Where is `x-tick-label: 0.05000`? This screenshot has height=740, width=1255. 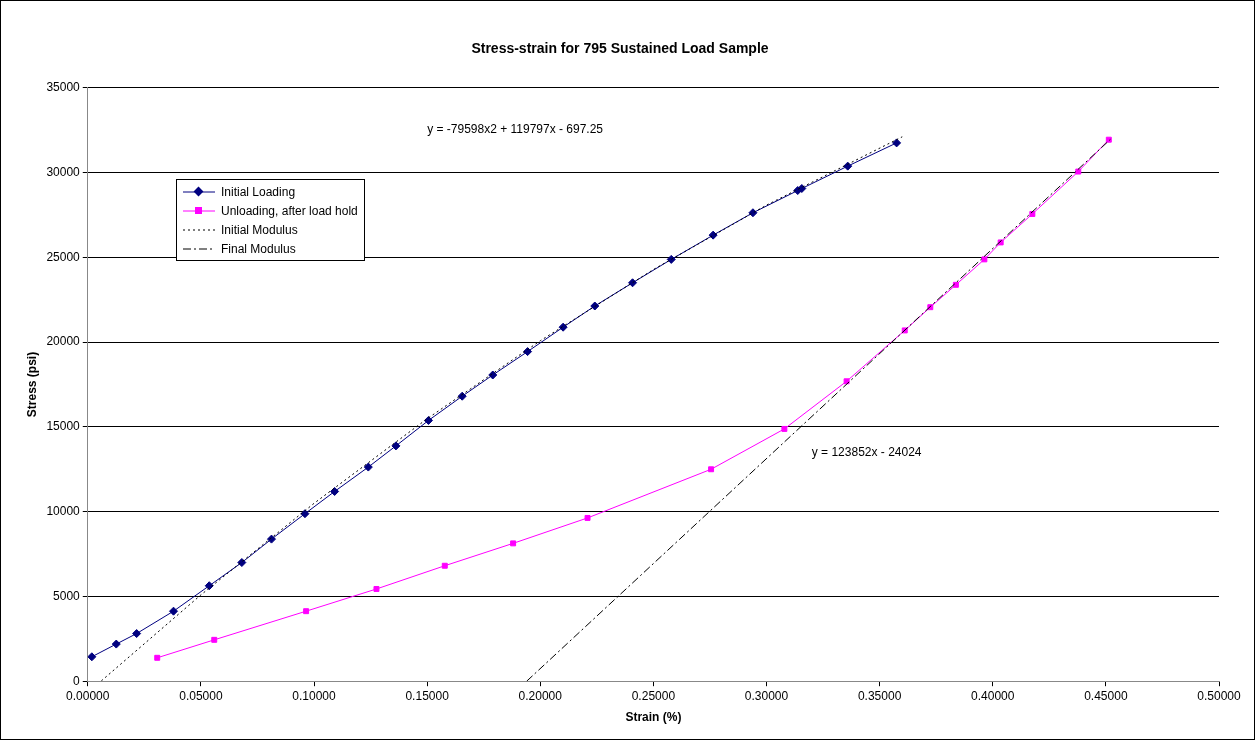 x-tick-label: 0.05000 is located at coordinates (201, 695).